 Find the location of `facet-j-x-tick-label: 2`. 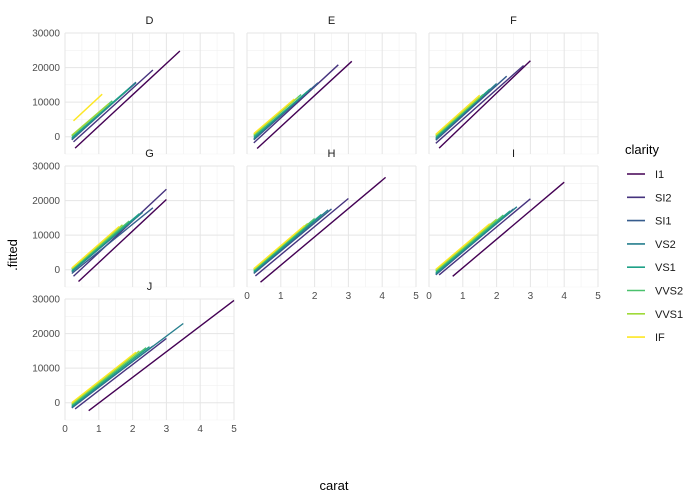

facet-j-x-tick-label: 2 is located at coordinates (133, 429).